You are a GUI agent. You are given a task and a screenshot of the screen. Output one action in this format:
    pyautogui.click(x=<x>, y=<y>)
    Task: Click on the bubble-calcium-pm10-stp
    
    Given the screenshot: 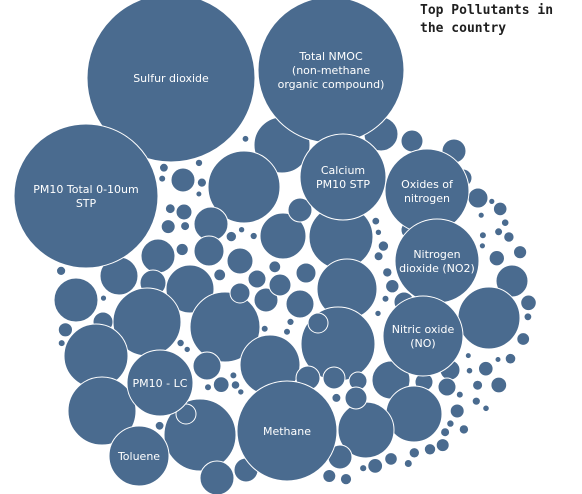 What is the action you would take?
    pyautogui.click(x=343, y=177)
    